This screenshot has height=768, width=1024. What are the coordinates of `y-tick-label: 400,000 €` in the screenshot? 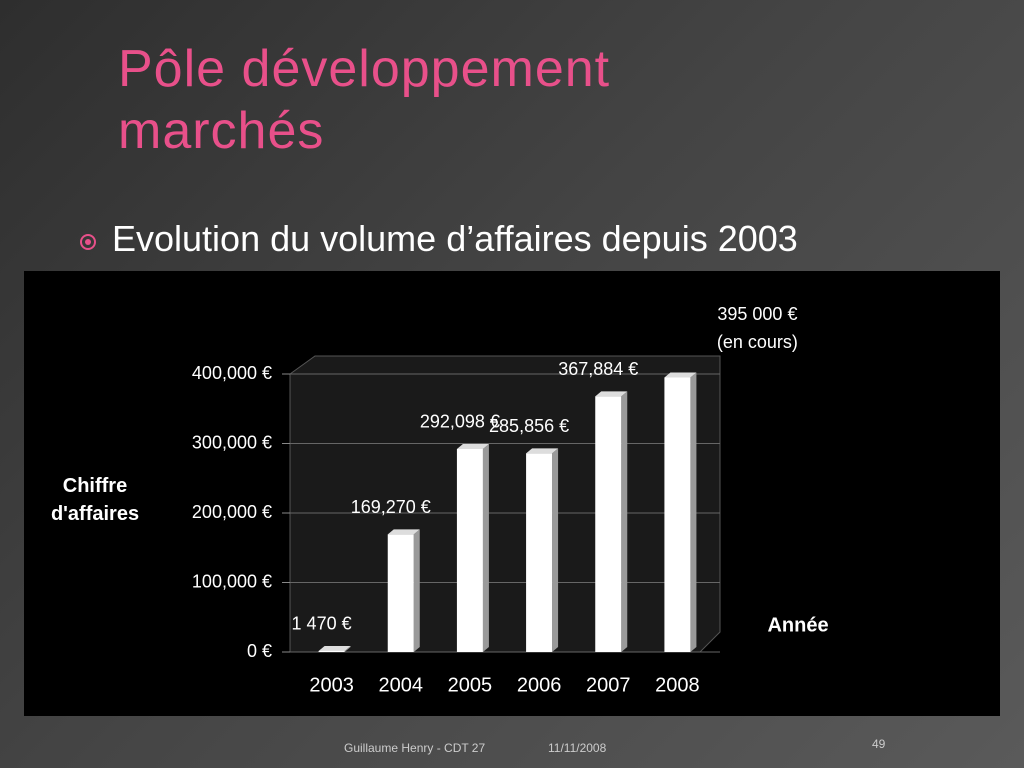 It's located at (232, 373).